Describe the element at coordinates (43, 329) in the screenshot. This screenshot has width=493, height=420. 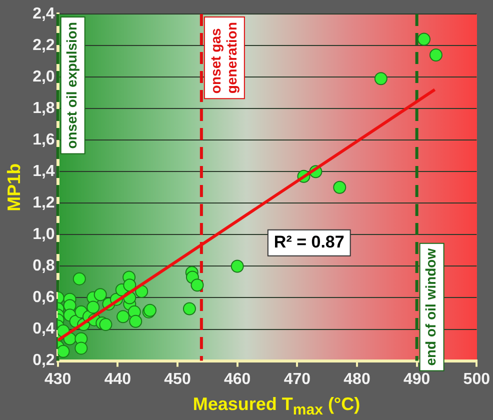
I see `y-tick-label: 0,4` at that location.